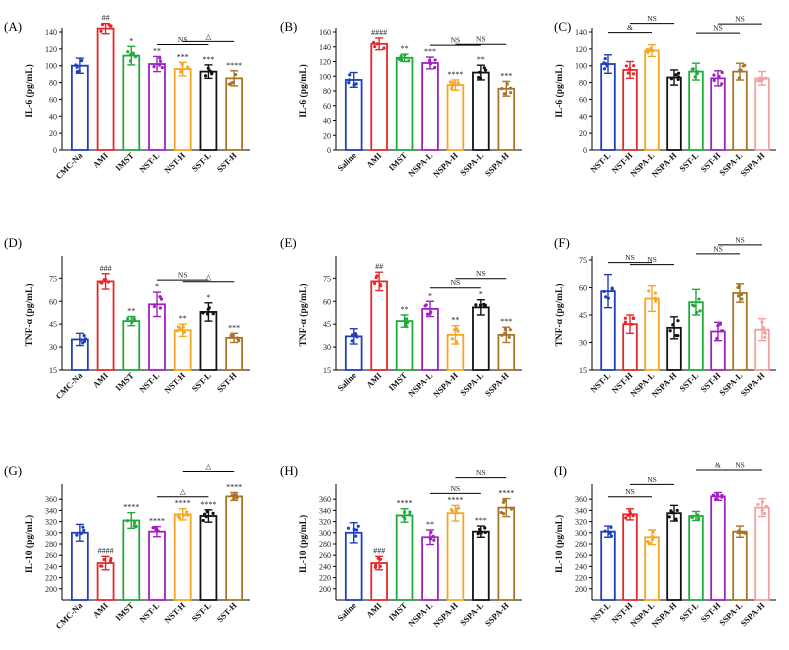 The image size is (789, 650). What do you see at coordinates (327, 347) in the screenshot?
I see `y-tick-label: 30` at bounding box center [327, 347].